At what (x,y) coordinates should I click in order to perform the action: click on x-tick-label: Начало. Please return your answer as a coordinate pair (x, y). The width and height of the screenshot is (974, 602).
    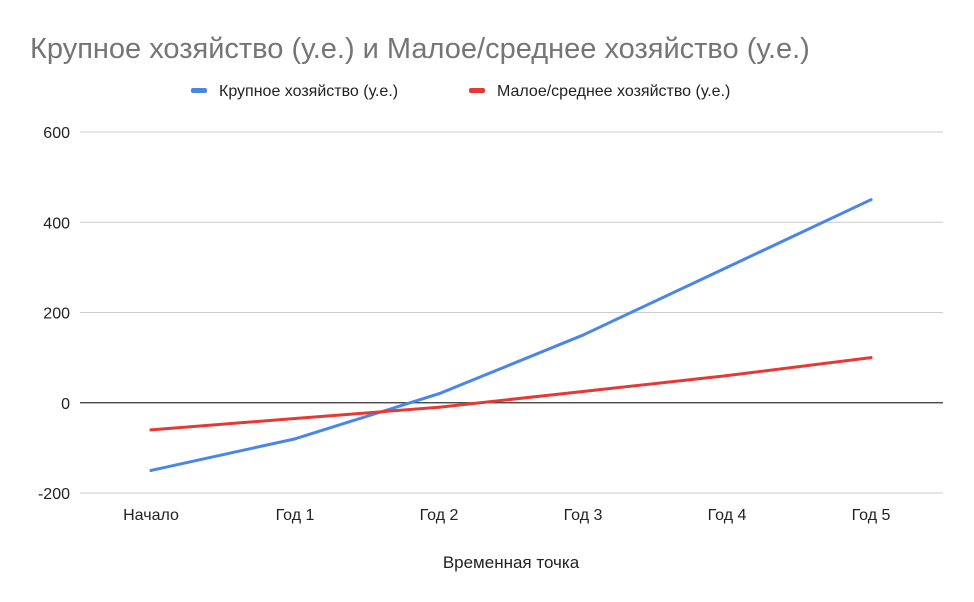
    Looking at the image, I should click on (151, 515).